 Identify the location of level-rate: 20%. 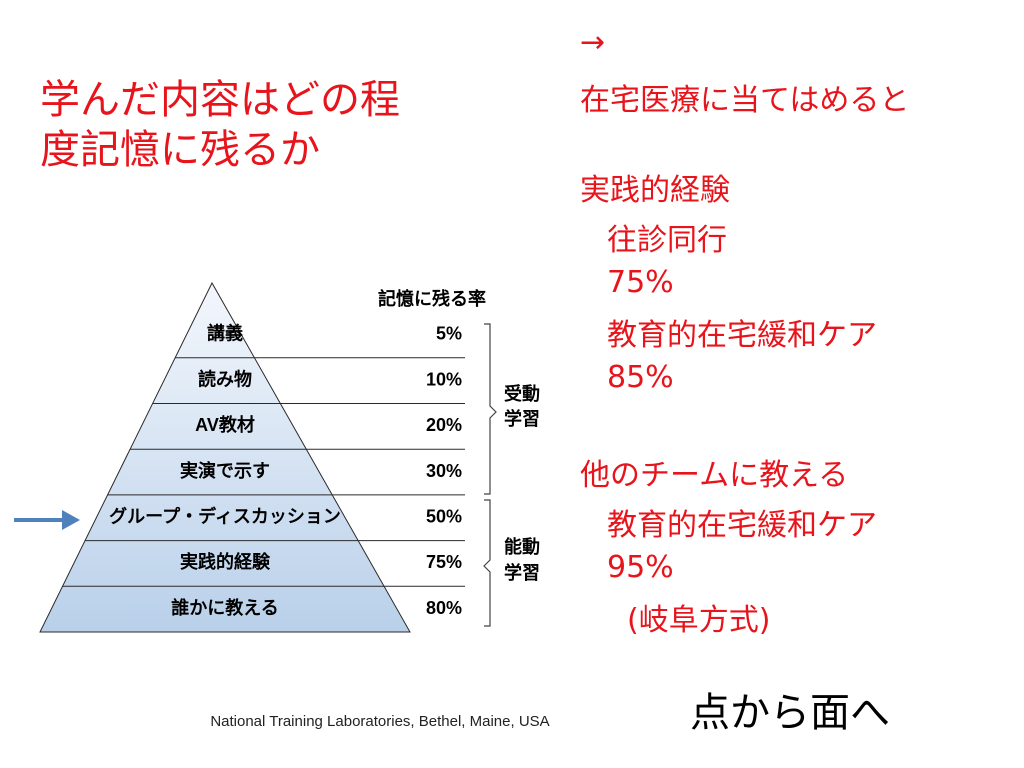
(444, 425).